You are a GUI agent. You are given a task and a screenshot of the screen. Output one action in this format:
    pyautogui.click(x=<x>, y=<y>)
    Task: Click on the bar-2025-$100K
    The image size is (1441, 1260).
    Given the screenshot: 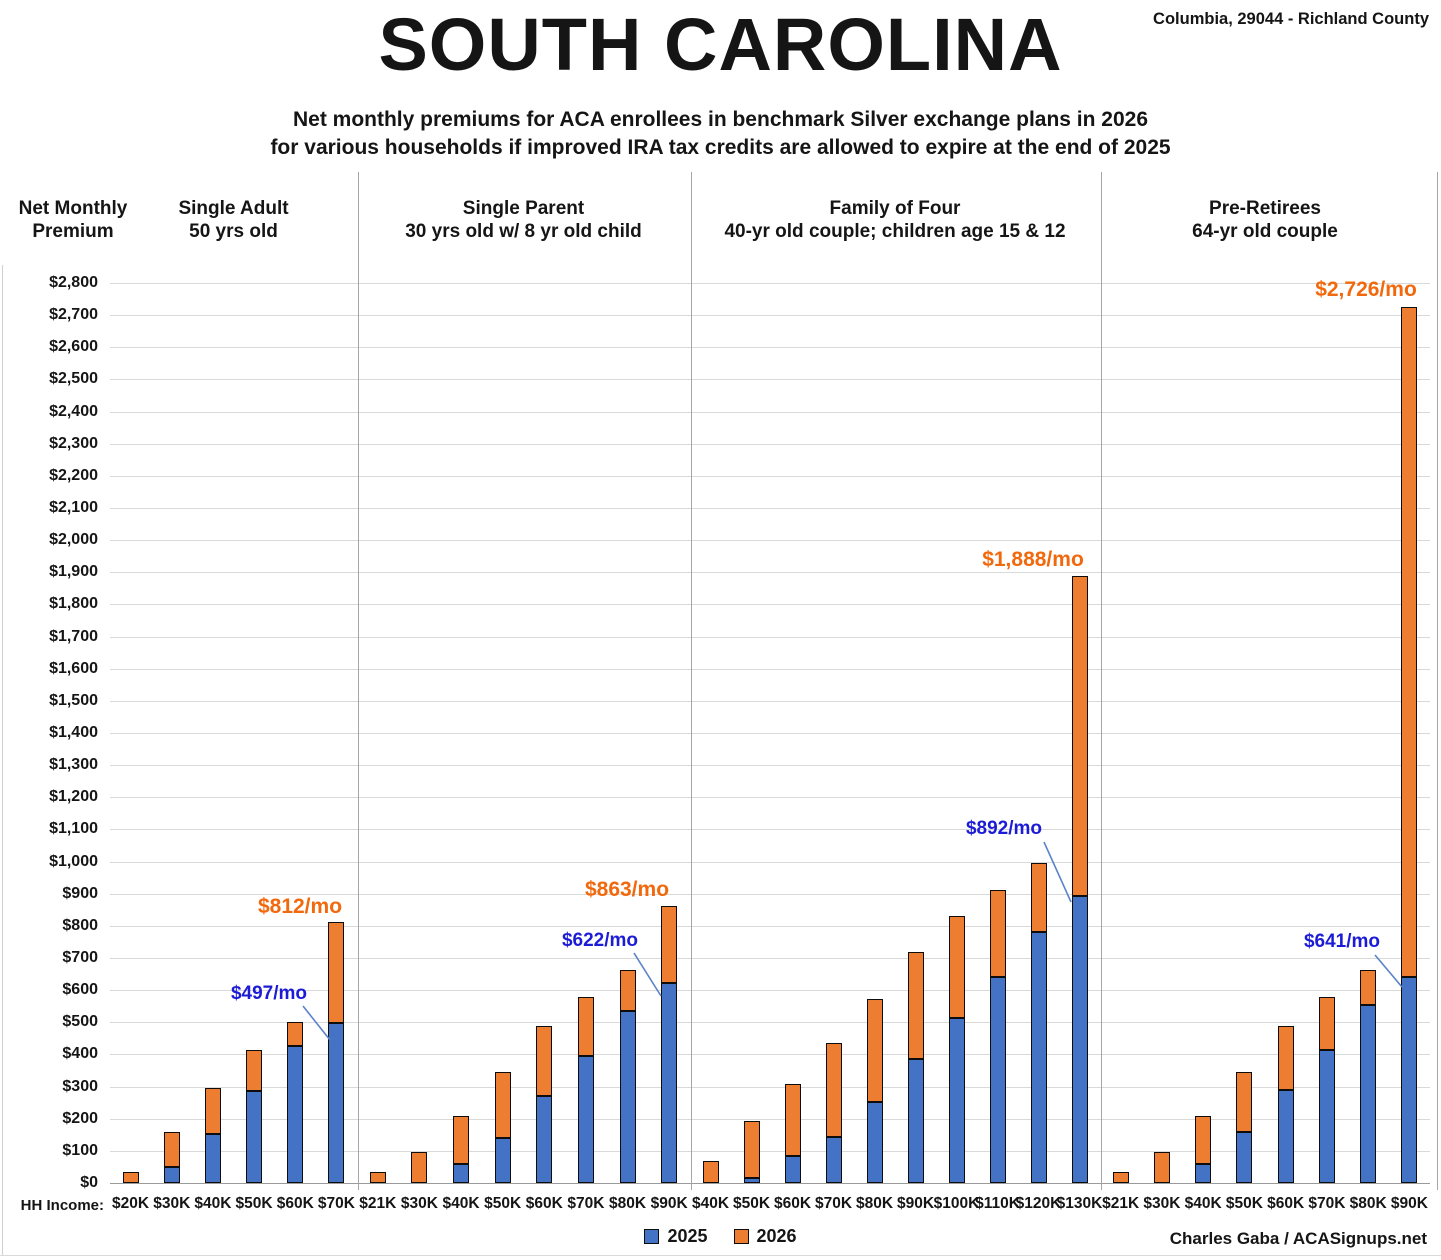 What is the action you would take?
    pyautogui.click(x=956, y=1100)
    